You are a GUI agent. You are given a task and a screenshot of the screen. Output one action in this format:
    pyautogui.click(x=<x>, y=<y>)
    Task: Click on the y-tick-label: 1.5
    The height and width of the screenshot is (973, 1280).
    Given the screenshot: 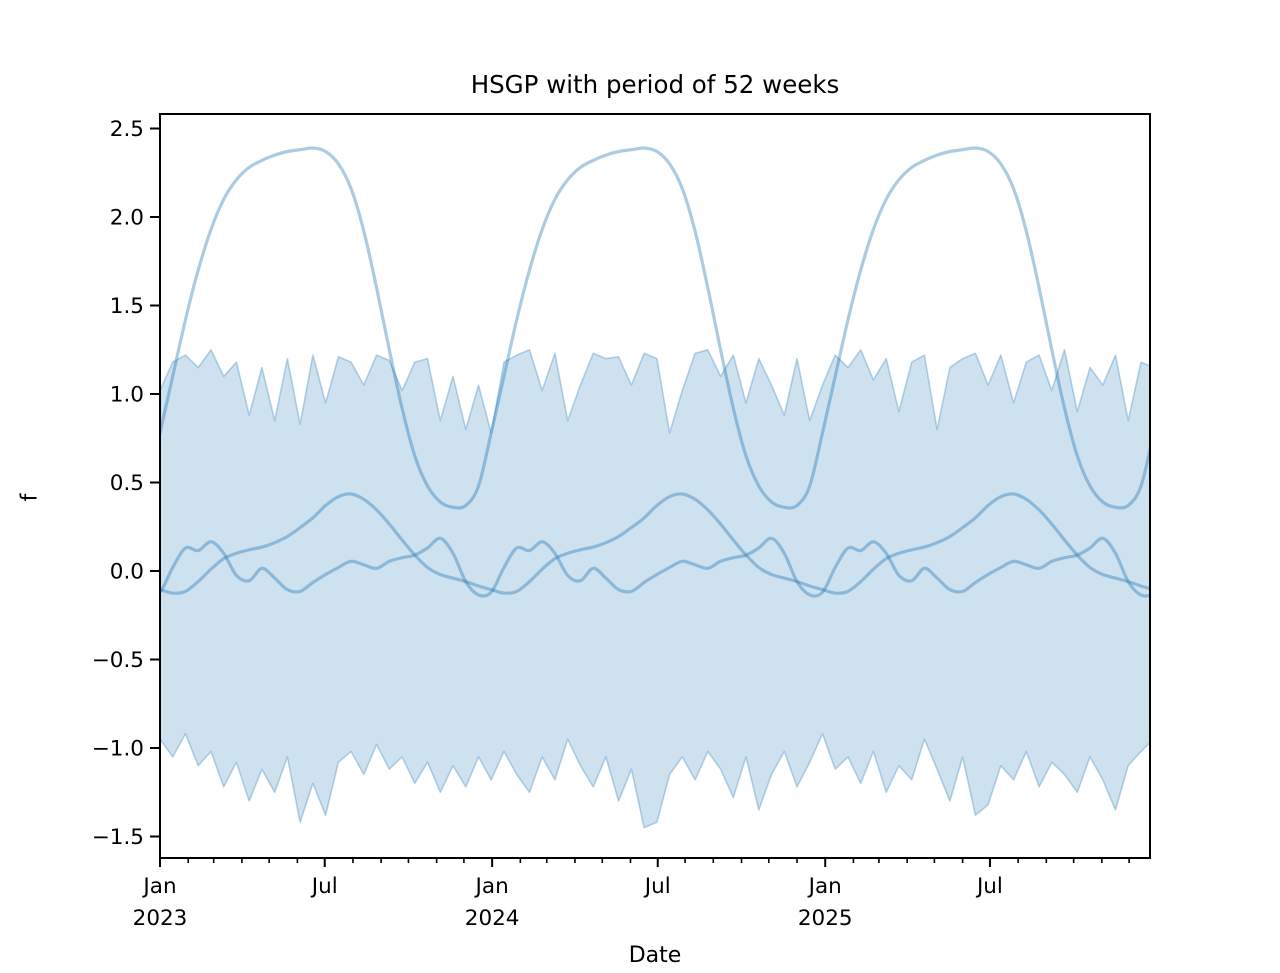 What is the action you would take?
    pyautogui.click(x=127, y=306)
    